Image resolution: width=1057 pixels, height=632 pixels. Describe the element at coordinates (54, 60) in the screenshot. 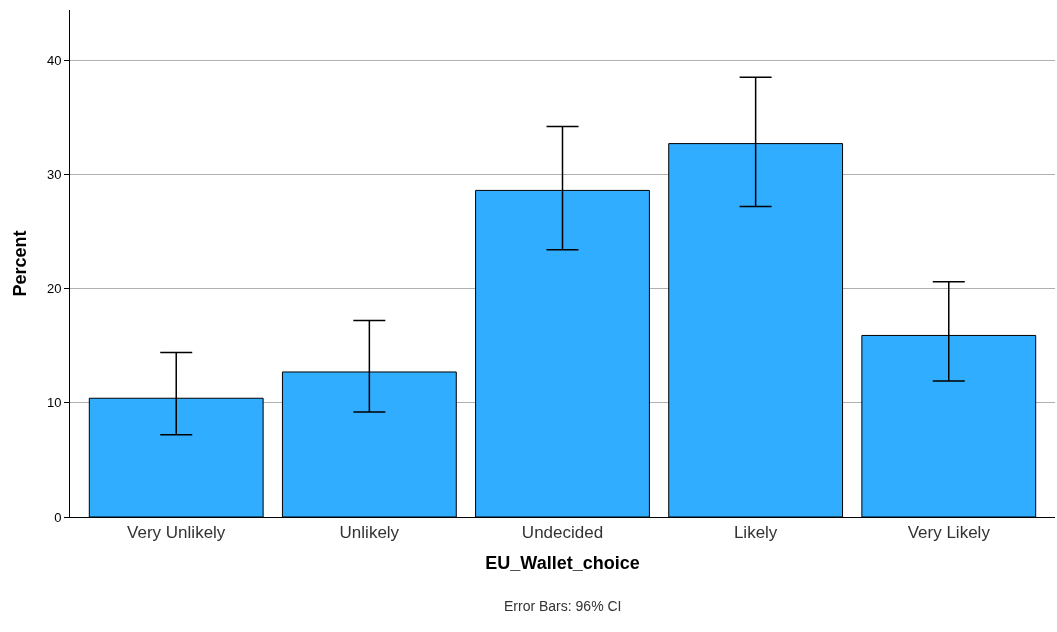

I see `y-tick-label: 40` at that location.